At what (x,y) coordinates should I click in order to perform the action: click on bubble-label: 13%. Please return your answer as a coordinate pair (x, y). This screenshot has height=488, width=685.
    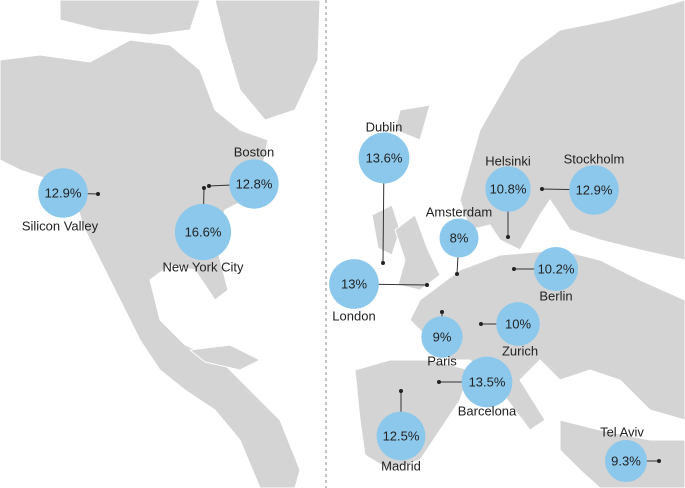
    Looking at the image, I should click on (354, 283).